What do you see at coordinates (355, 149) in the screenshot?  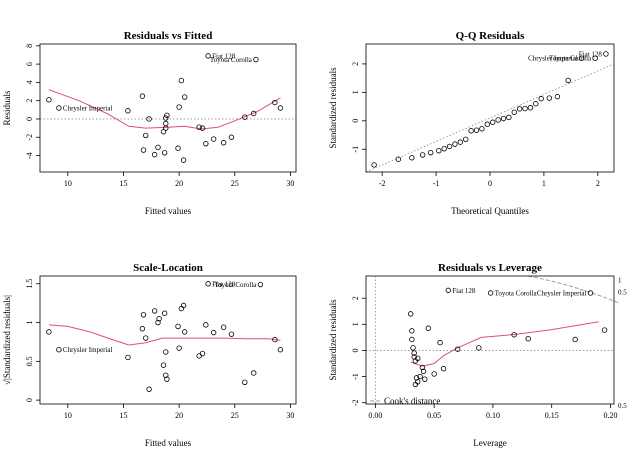 I see `y-tick-label: -1` at bounding box center [355, 149].